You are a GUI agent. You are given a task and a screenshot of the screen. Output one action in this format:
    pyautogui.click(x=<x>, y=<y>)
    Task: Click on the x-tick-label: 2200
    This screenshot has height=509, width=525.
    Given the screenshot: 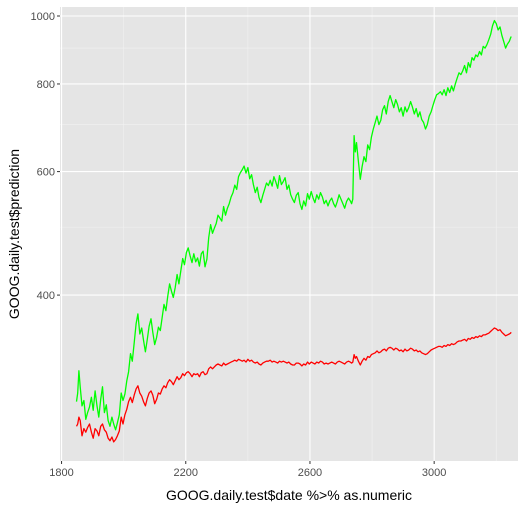 What is the action you would take?
    pyautogui.click(x=186, y=473)
    